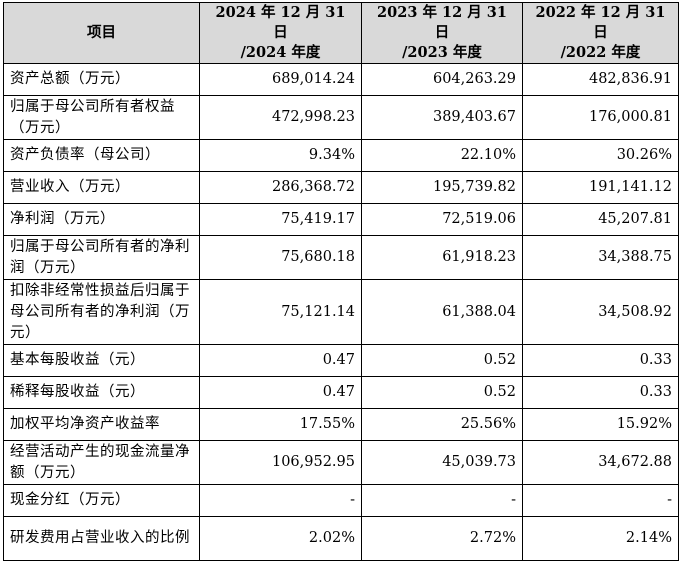  What do you see at coordinates (280, 500) in the screenshot?
I see `cell-2024: -` at bounding box center [280, 500].